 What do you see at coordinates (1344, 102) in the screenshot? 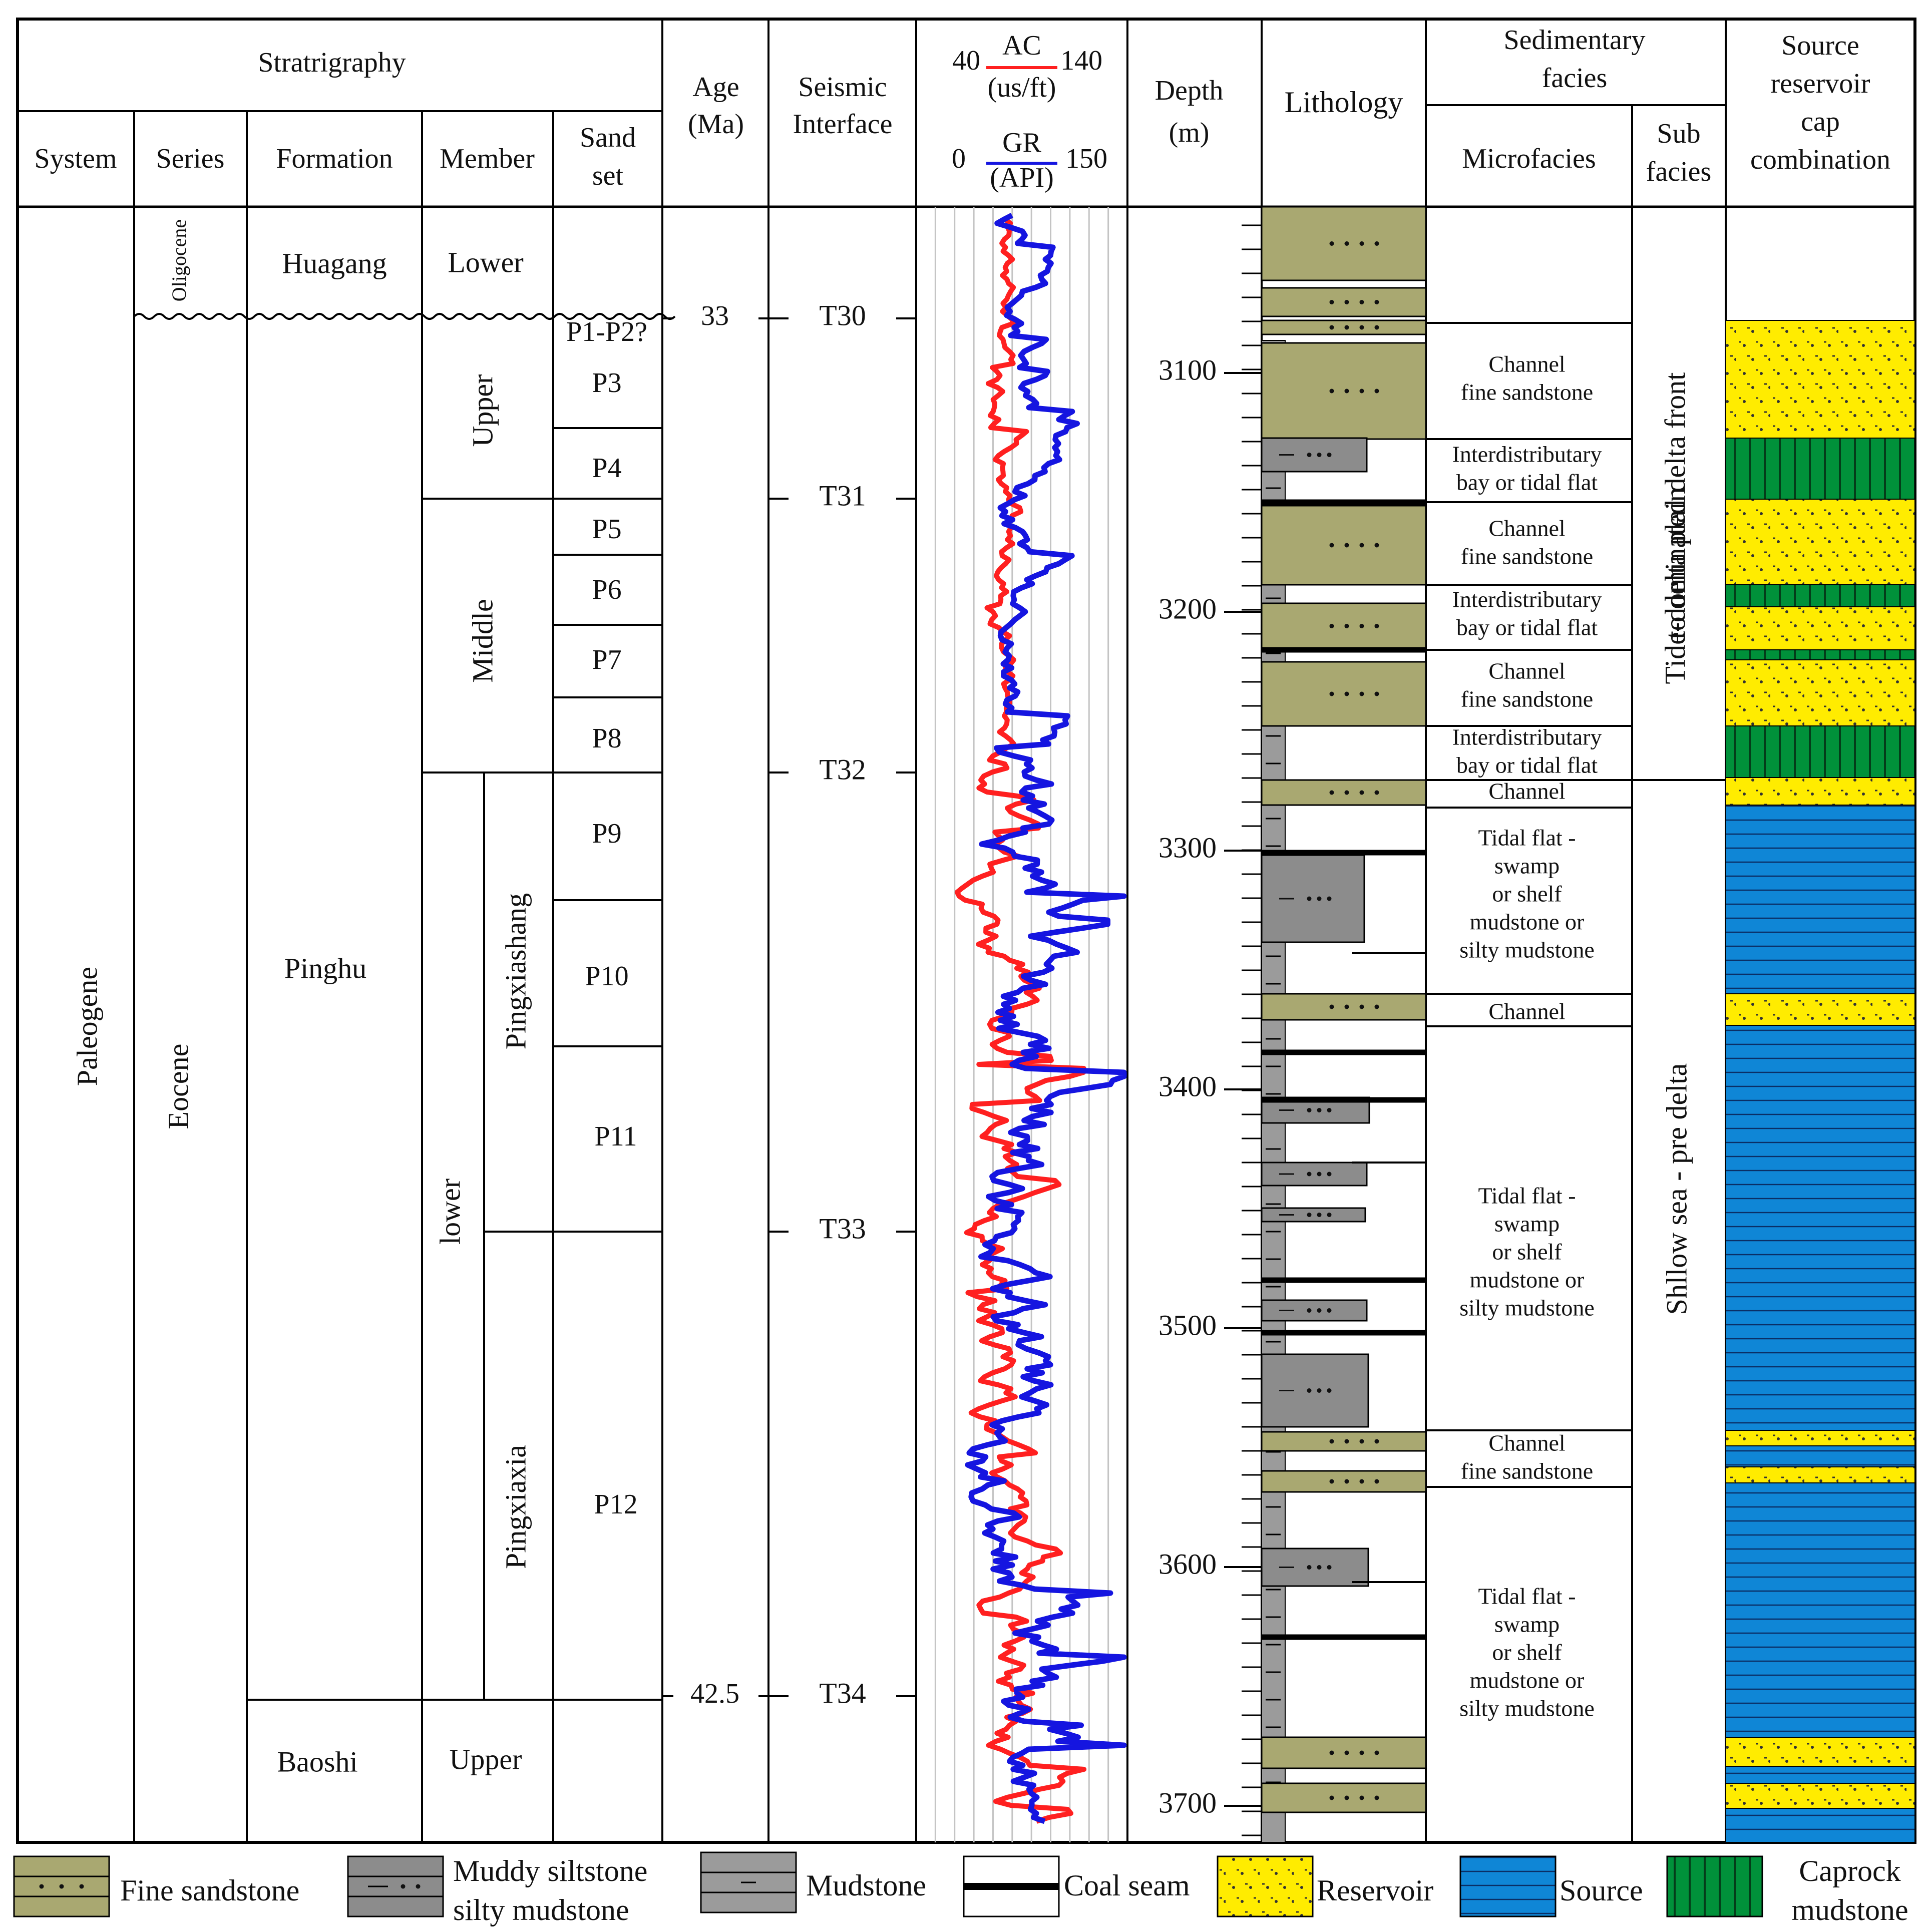
I see `header-lithology: Lithology` at bounding box center [1344, 102].